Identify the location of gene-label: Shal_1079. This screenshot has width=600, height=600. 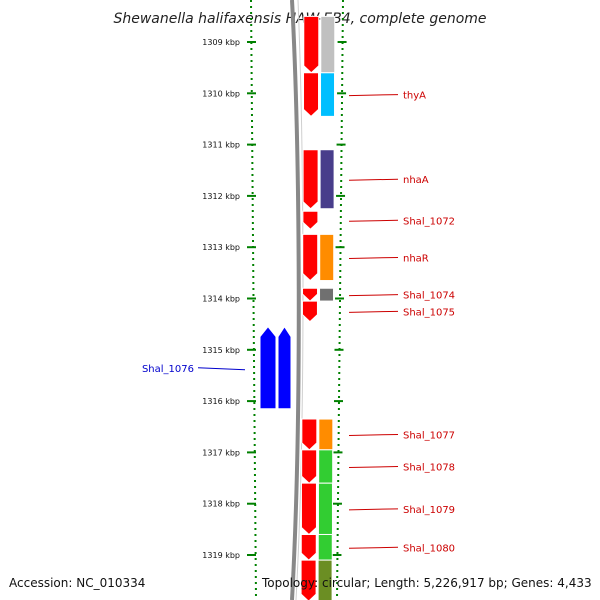
(429, 510).